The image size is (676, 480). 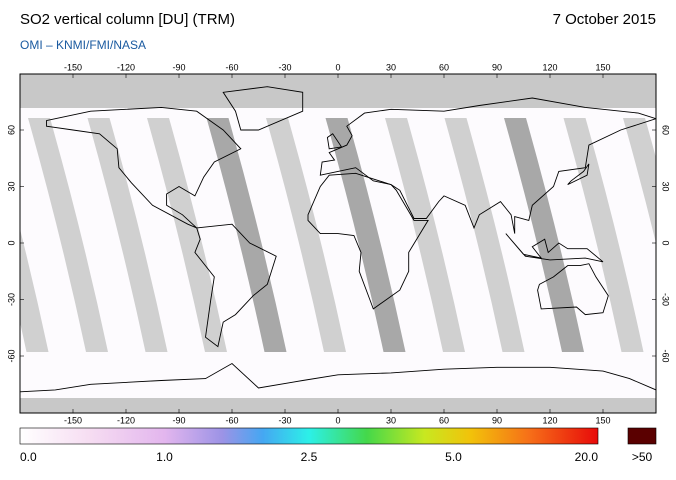 What do you see at coordinates (11, 299) in the screenshot?
I see `lat-tick-label-left: -30` at bounding box center [11, 299].